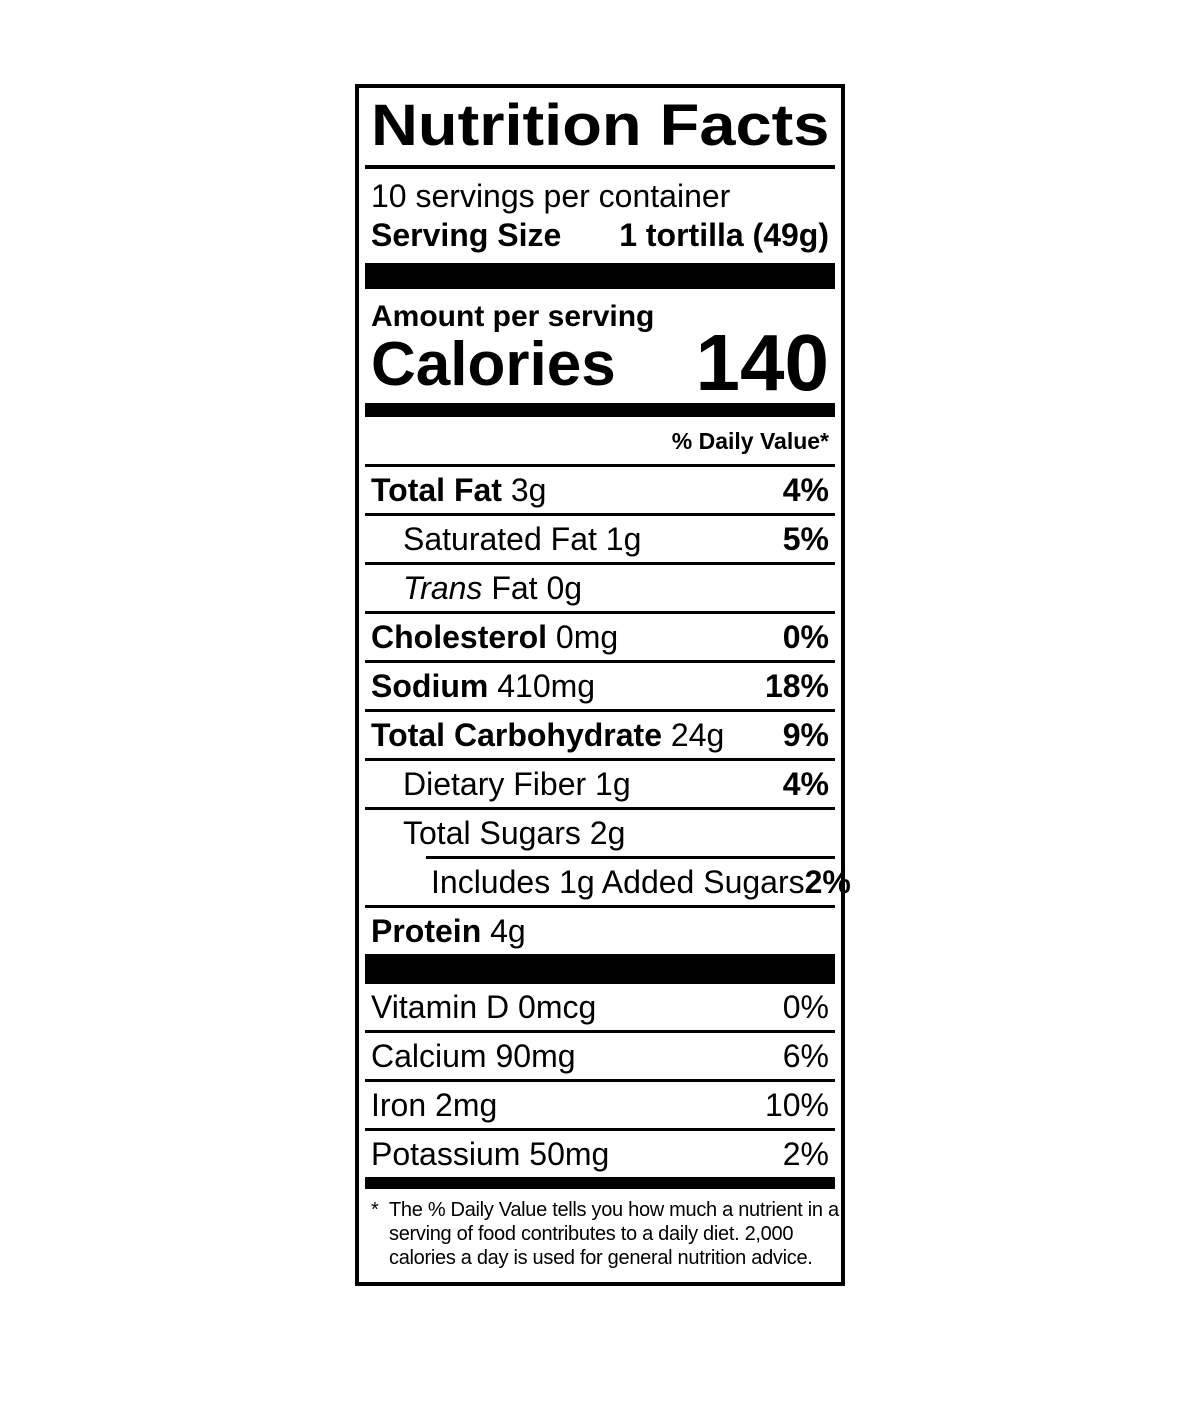 This screenshot has width=1200, height=1404. Describe the element at coordinates (473, 1055) in the screenshot. I see `nutrient-name: Calcium 90mg` at that location.